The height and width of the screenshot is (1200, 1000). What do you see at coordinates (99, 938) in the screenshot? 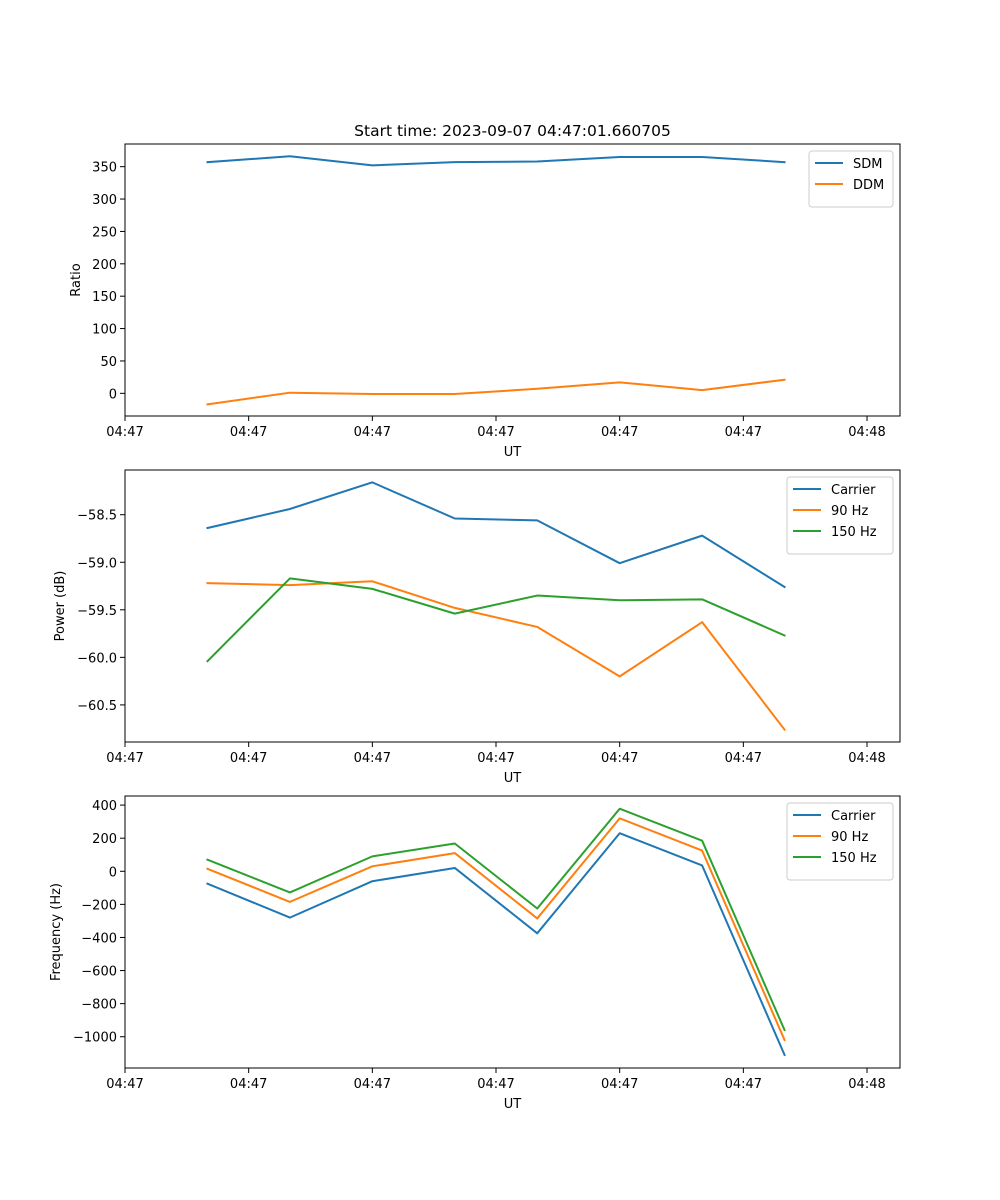
I see `y-tick-label: −400` at bounding box center [99, 938].